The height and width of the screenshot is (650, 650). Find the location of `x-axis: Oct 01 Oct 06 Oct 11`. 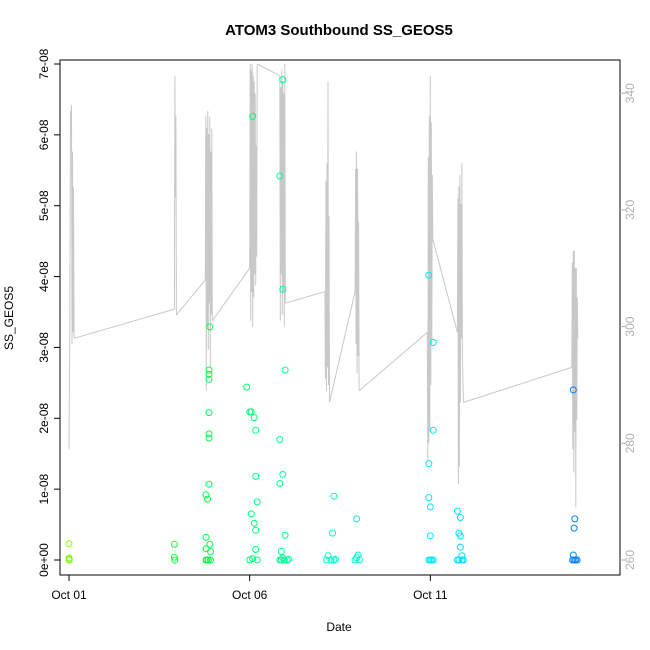

x-axis: Oct 01 Oct 06 Oct 11 is located at coordinates (249, 588).